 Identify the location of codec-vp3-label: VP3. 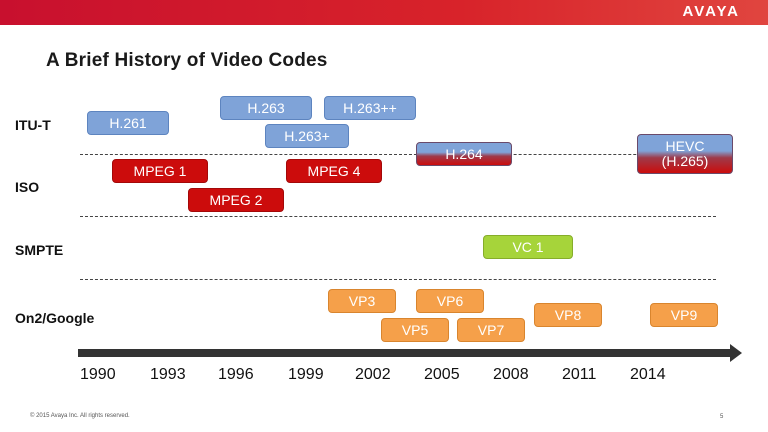
(362, 300).